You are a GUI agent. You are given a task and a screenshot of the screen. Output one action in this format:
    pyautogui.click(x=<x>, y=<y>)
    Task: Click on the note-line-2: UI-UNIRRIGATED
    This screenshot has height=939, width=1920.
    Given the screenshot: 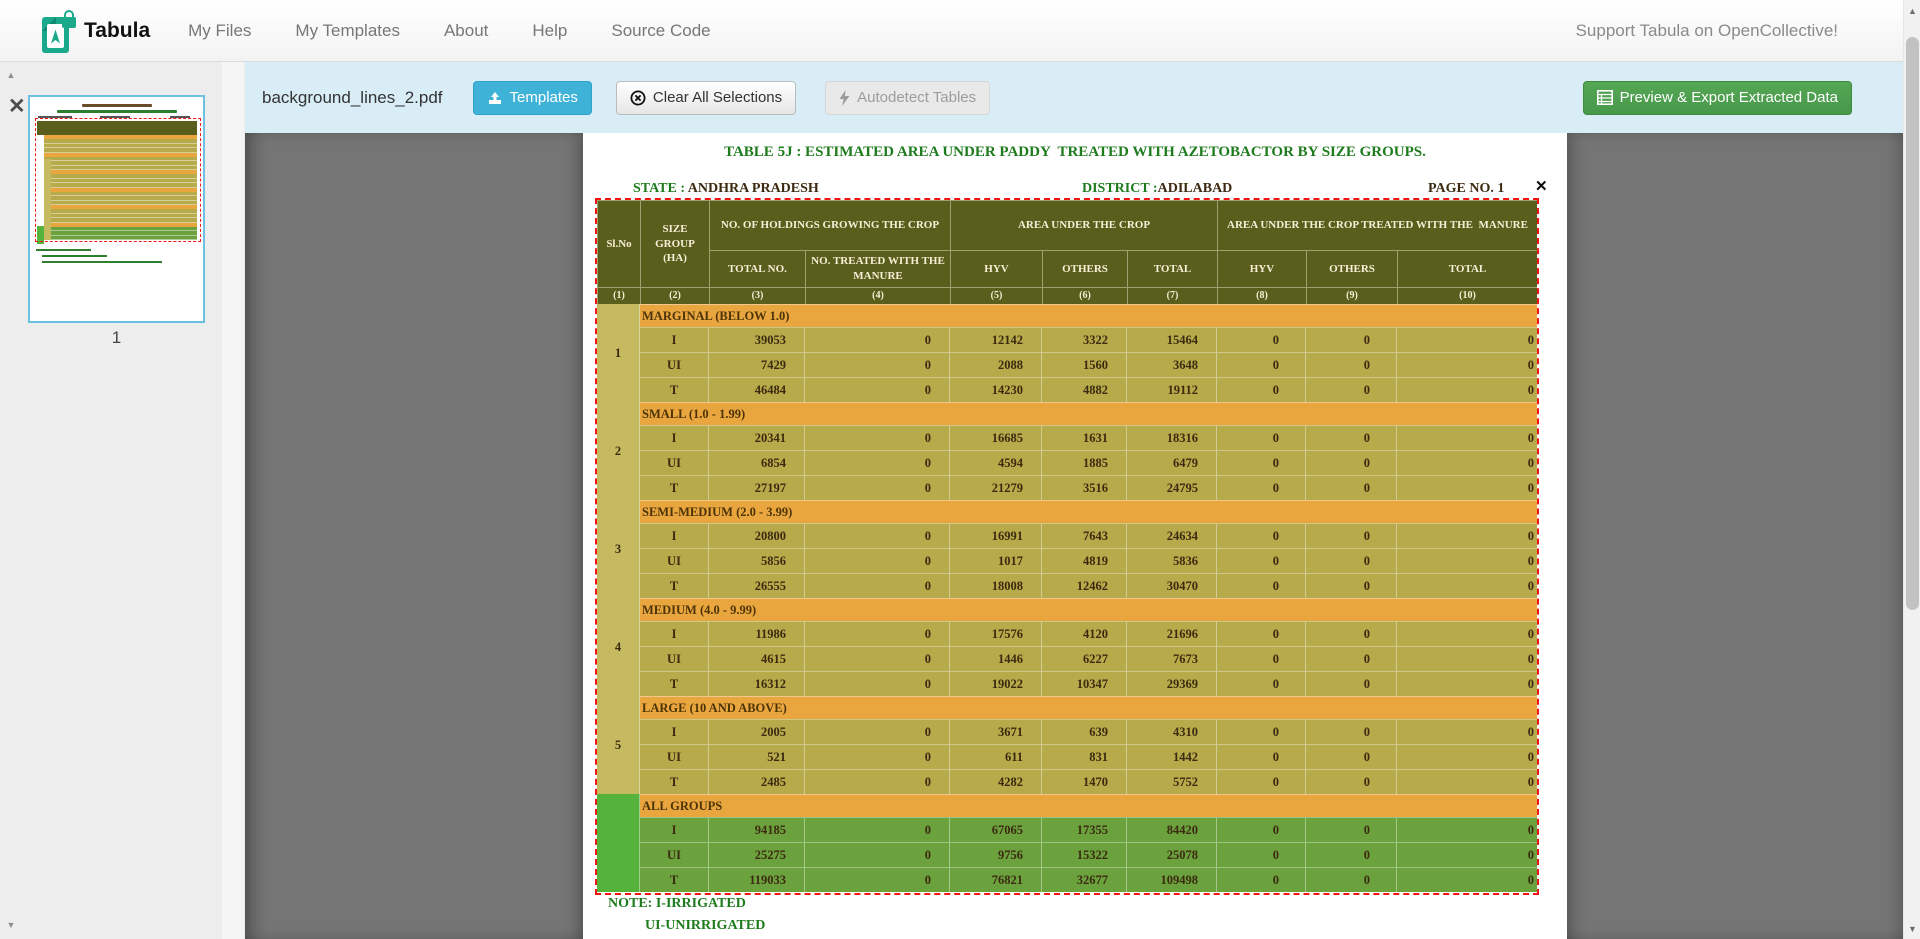 What is the action you would take?
    pyautogui.click(x=705, y=925)
    